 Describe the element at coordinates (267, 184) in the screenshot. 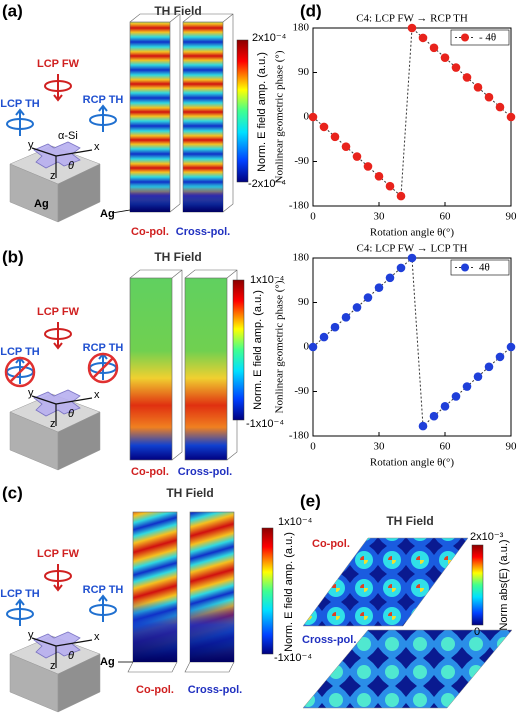

I see `colorbar-min: -2x10⁻⁴` at that location.